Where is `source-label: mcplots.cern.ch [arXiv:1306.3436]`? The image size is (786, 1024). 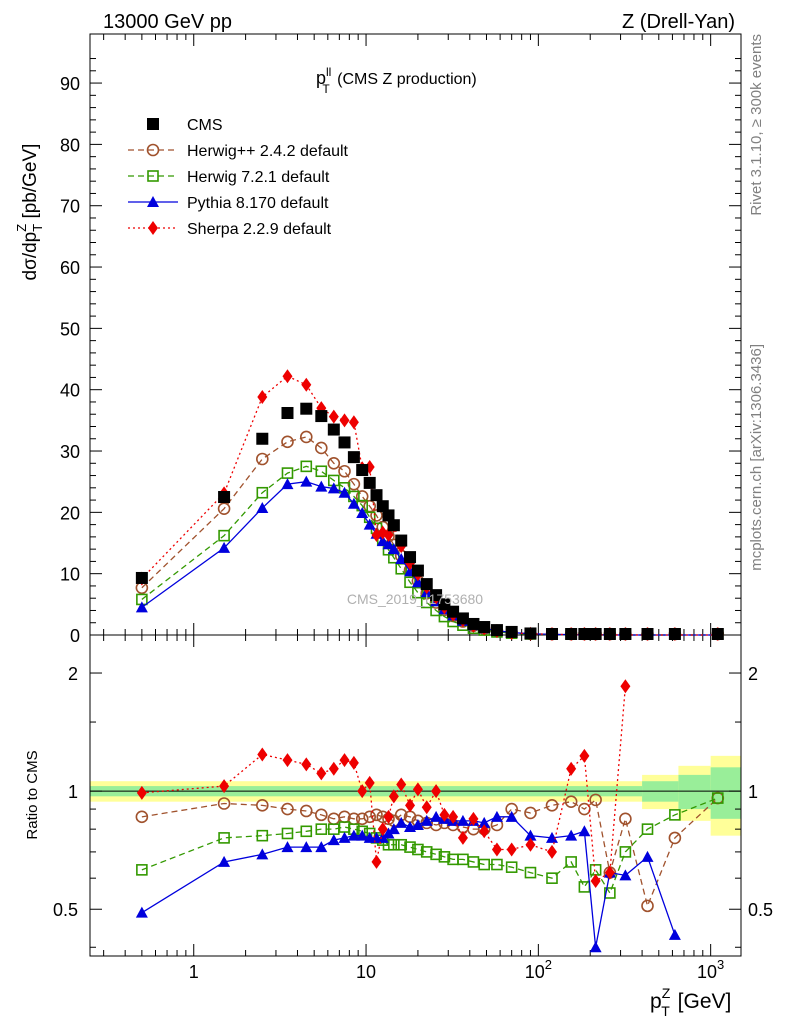 source-label: mcplots.cern.ch [arXiv:1306.3436] is located at coordinates (756, 457).